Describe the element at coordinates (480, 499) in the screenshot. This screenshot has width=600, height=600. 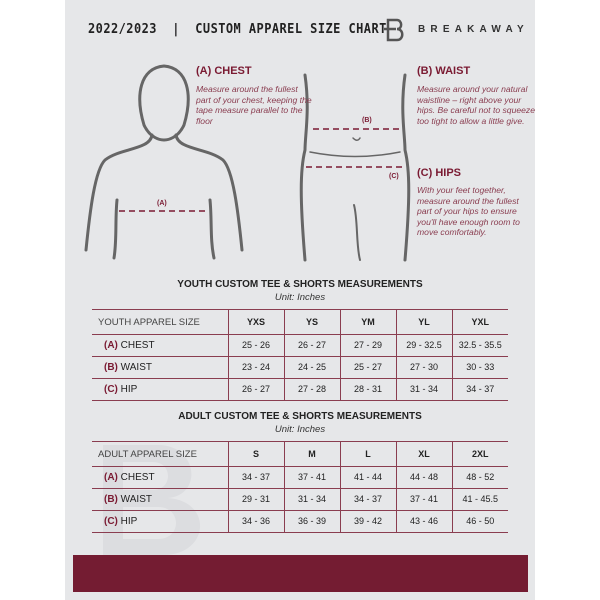
I see `table-cell: 41 - 45.5` at that location.